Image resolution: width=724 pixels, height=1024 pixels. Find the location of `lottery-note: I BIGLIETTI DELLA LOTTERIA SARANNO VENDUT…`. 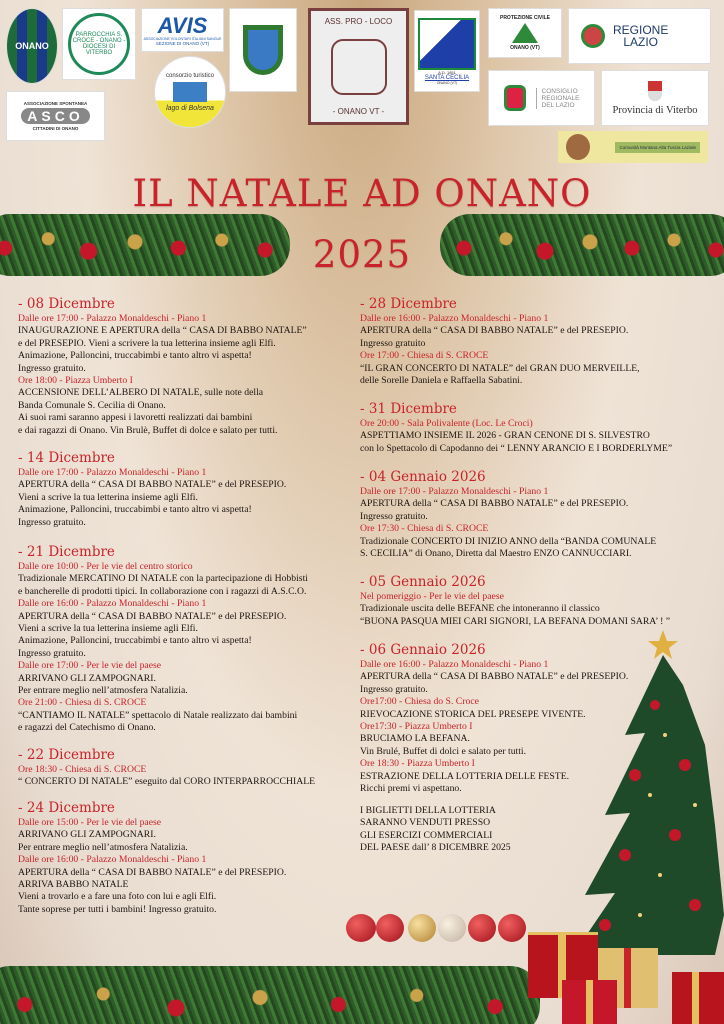

lottery-note: I BIGLIETTI DELLA LOTTERIA SARANNO VENDUT… is located at coordinates (435, 830).